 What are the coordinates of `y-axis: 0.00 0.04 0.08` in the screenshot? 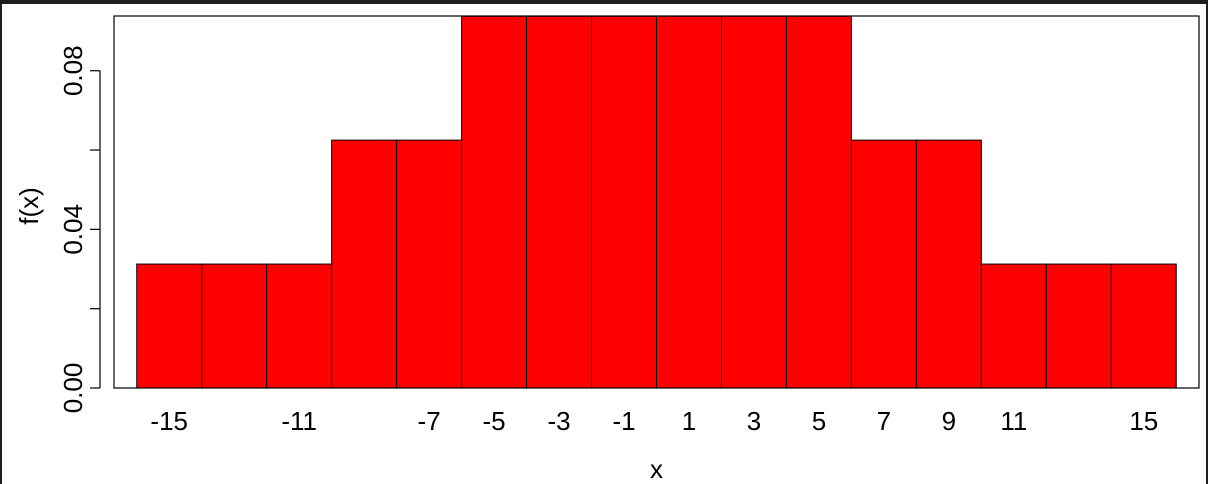 It's located at (79, 229).